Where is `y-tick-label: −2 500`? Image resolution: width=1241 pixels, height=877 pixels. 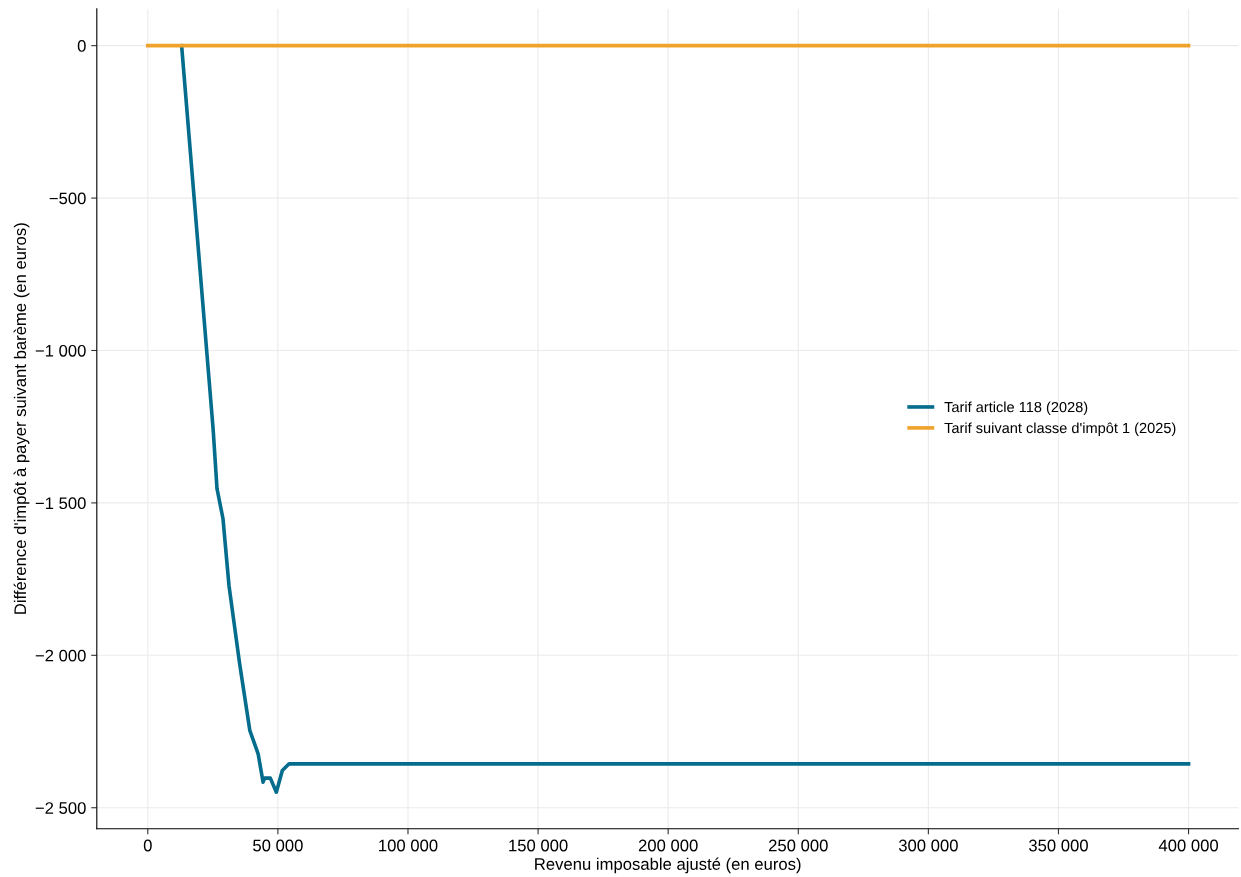 y-tick-label: −2 500 is located at coordinates (60, 808).